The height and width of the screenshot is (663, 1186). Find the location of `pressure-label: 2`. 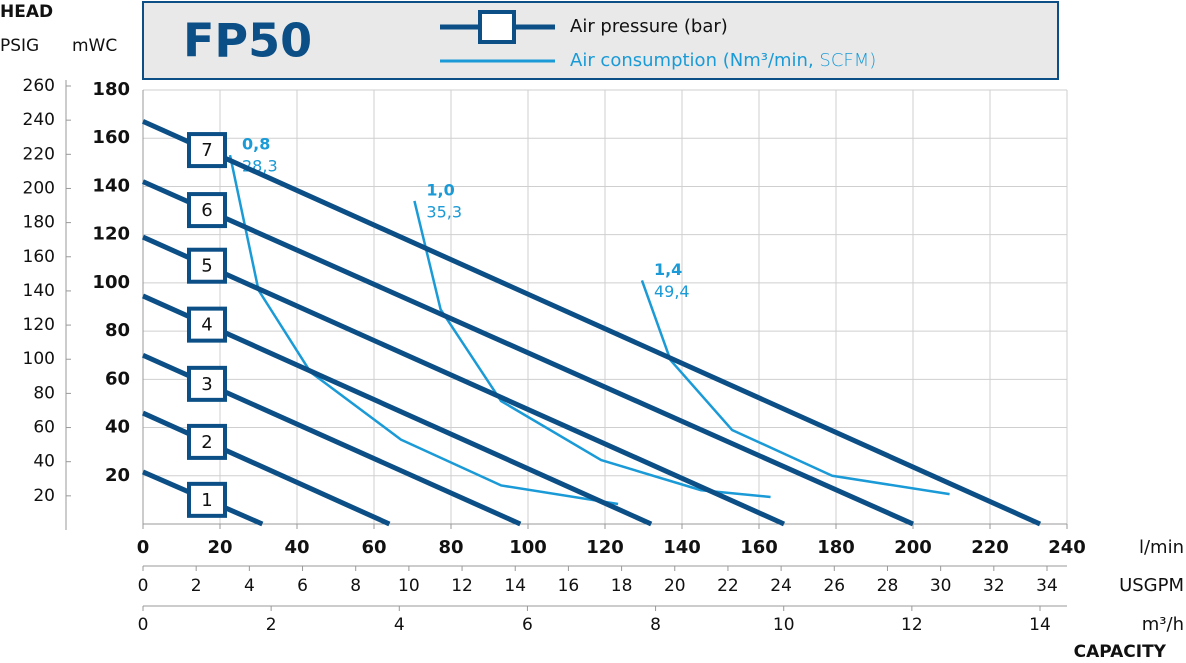

pressure-label: 2 is located at coordinates (206, 442).